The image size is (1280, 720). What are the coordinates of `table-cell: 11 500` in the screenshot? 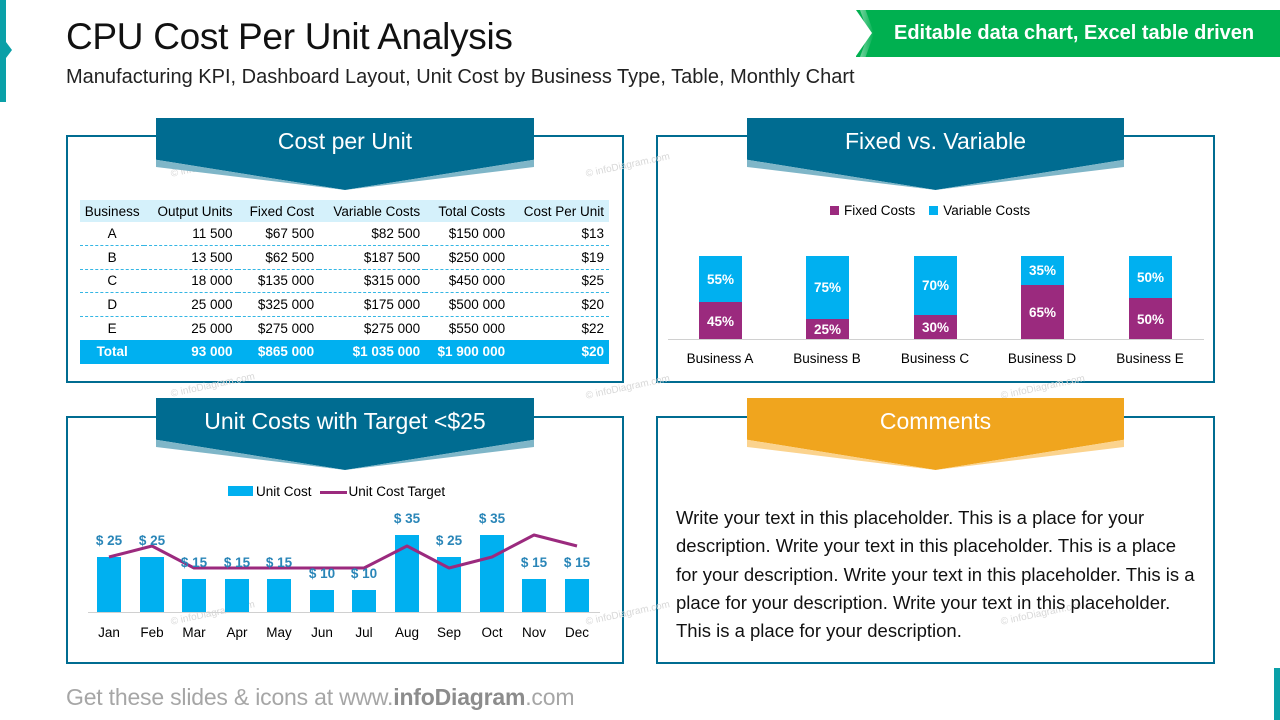 It's located at (191, 234).